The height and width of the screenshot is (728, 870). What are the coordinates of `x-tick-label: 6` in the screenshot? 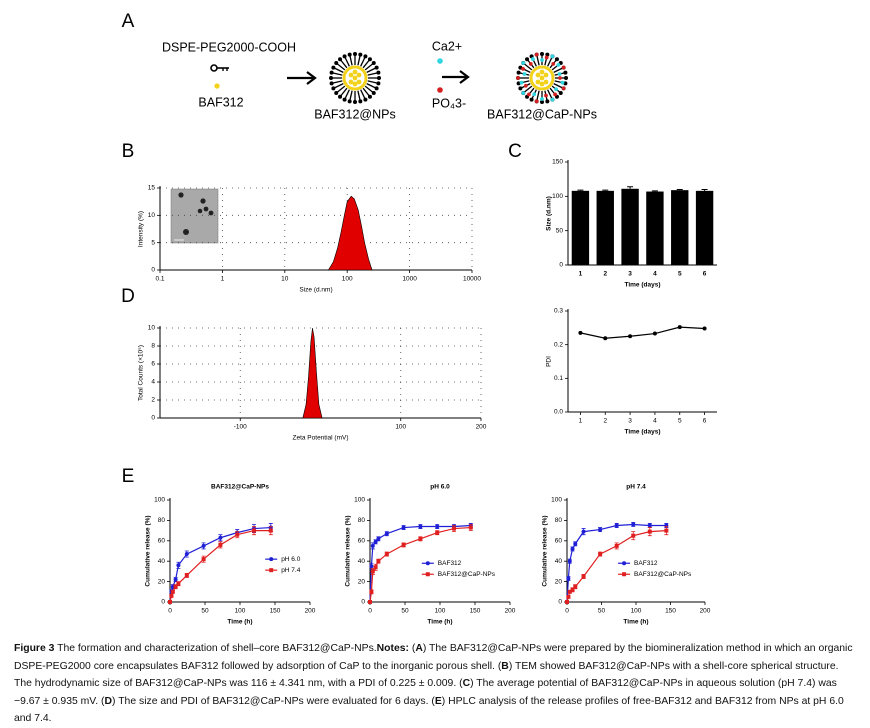 It's located at (705, 274).